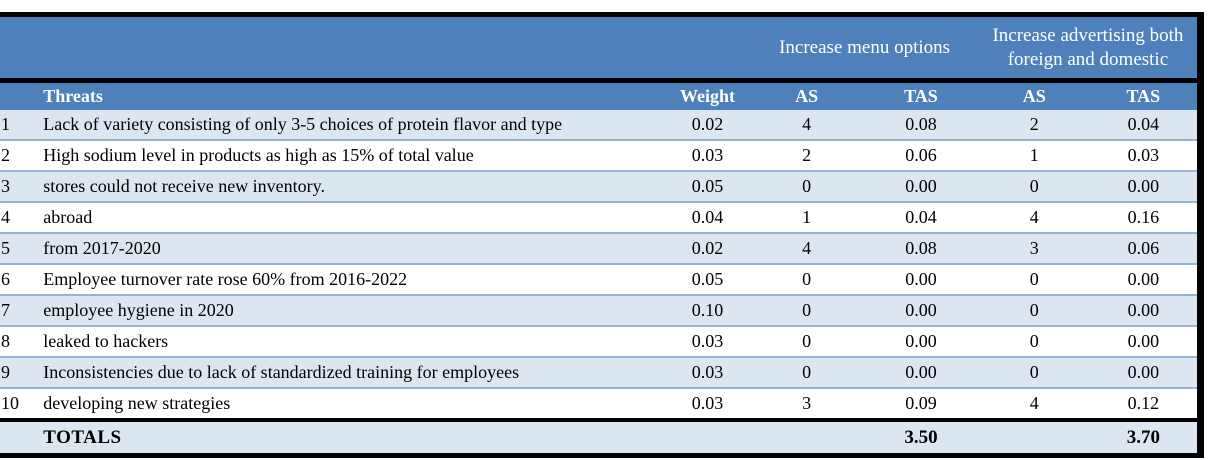 The image size is (1212, 460). What do you see at coordinates (921, 218) in the screenshot?
I see `tas-cell-strategy1: 0.04` at bounding box center [921, 218].